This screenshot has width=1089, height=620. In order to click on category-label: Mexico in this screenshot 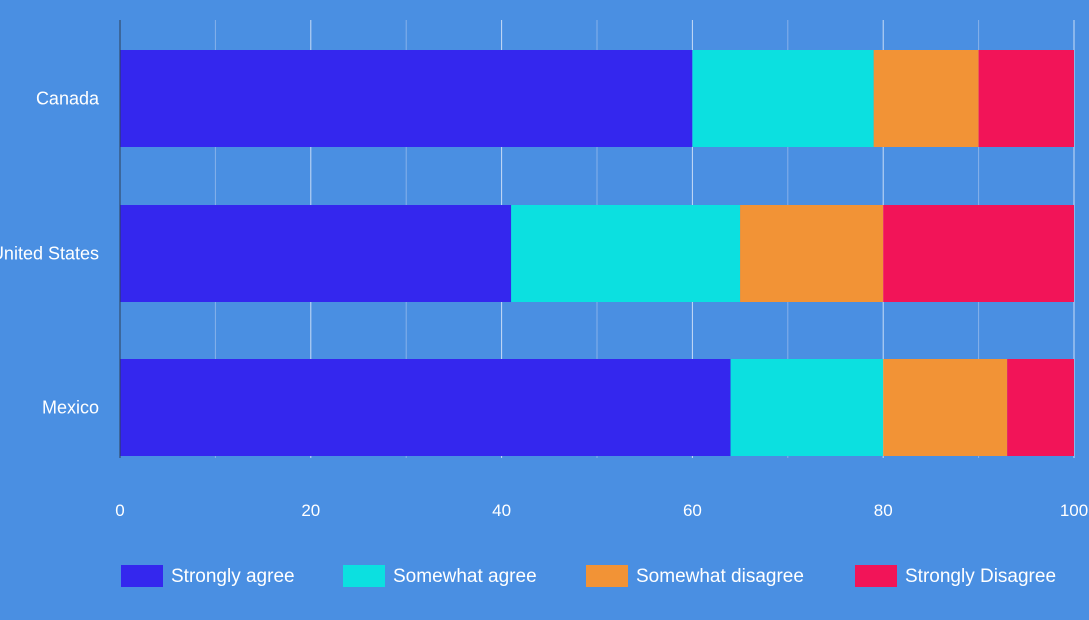, I will do `click(70, 408)`.